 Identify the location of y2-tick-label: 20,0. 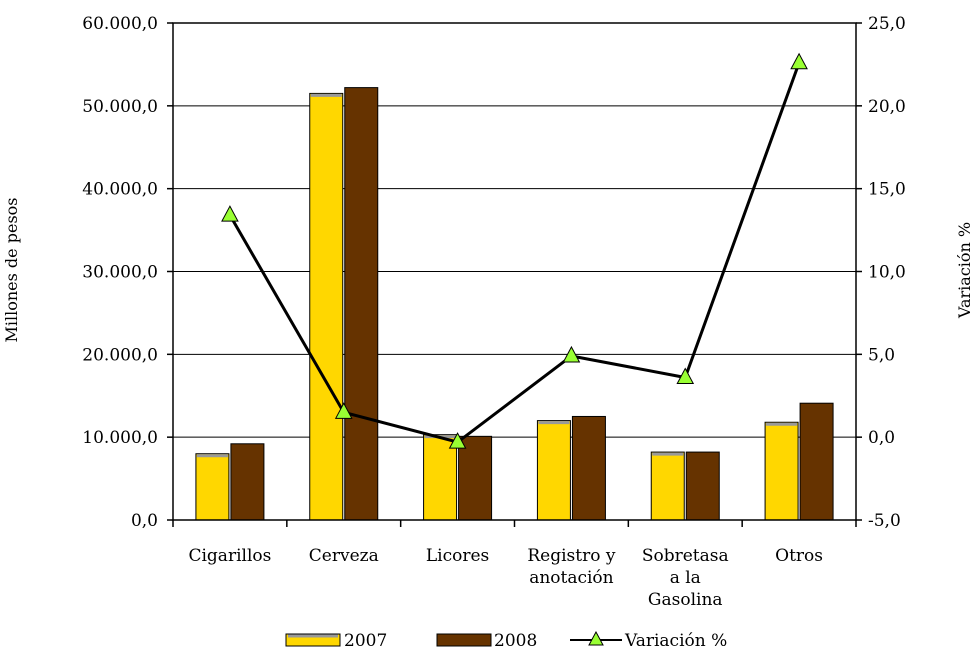
(887, 107).